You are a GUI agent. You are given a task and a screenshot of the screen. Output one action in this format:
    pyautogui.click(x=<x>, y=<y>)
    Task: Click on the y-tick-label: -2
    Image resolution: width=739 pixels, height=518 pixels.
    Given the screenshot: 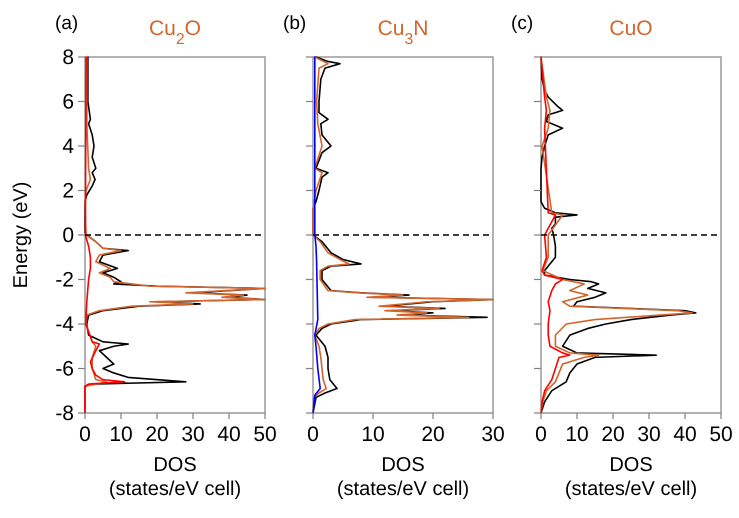 What is the action you would take?
    pyautogui.click(x=64, y=280)
    